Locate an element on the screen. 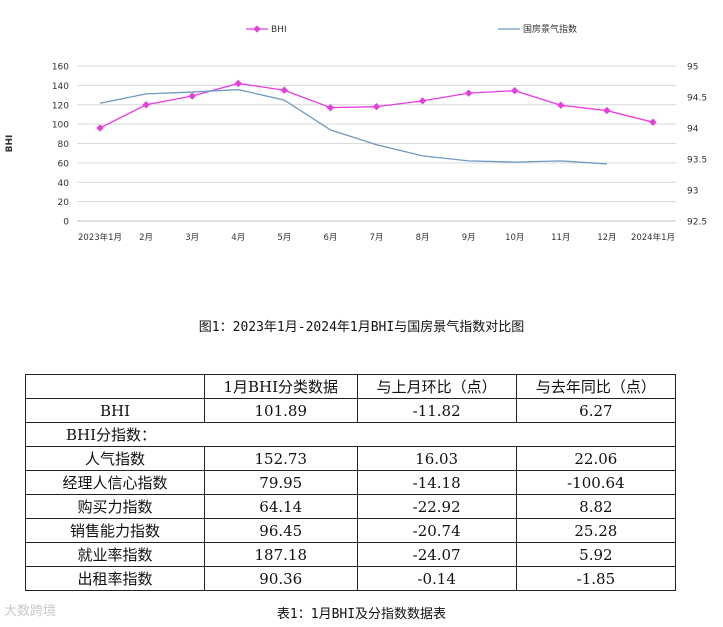  y-left-tick-label: 0 is located at coordinates (66, 223).